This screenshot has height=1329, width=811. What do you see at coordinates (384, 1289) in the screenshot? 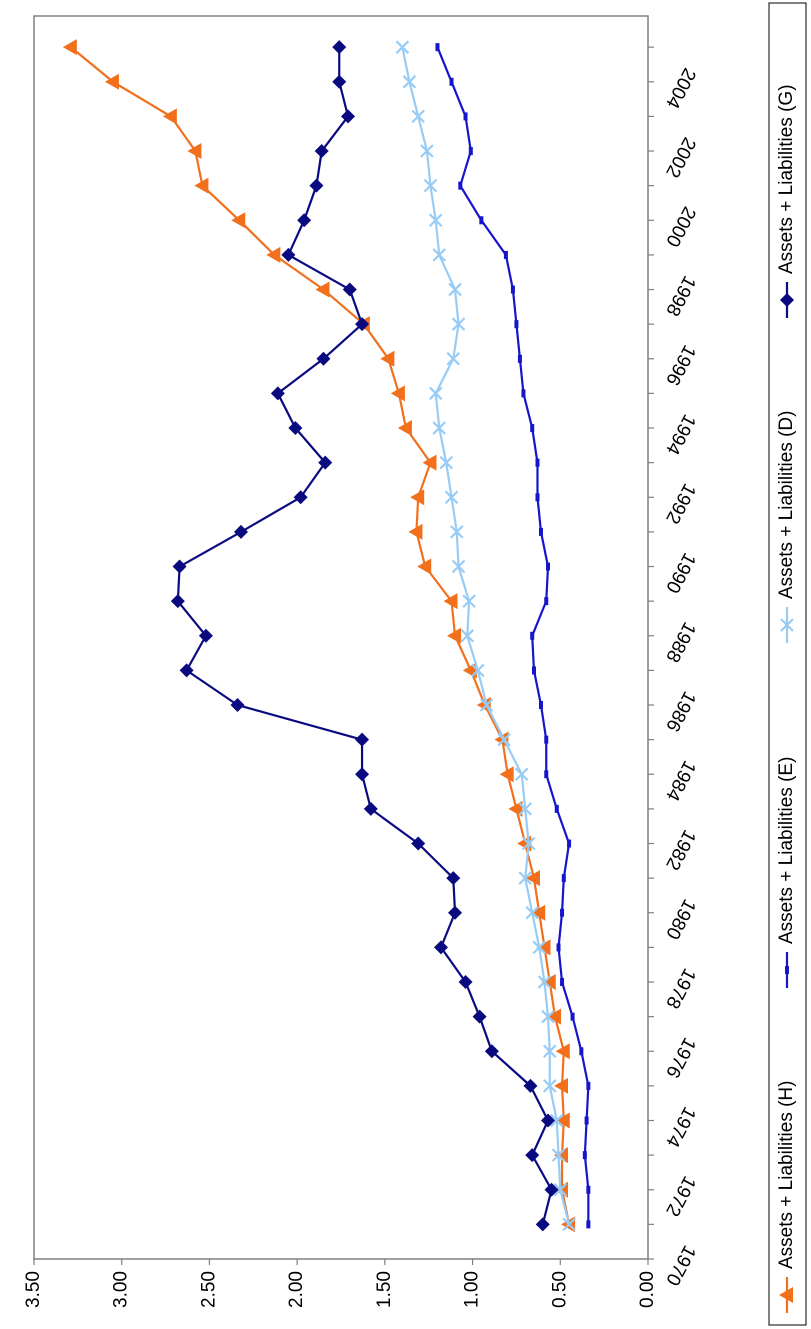
I see `y-tick-label: 1.50` at bounding box center [384, 1289].